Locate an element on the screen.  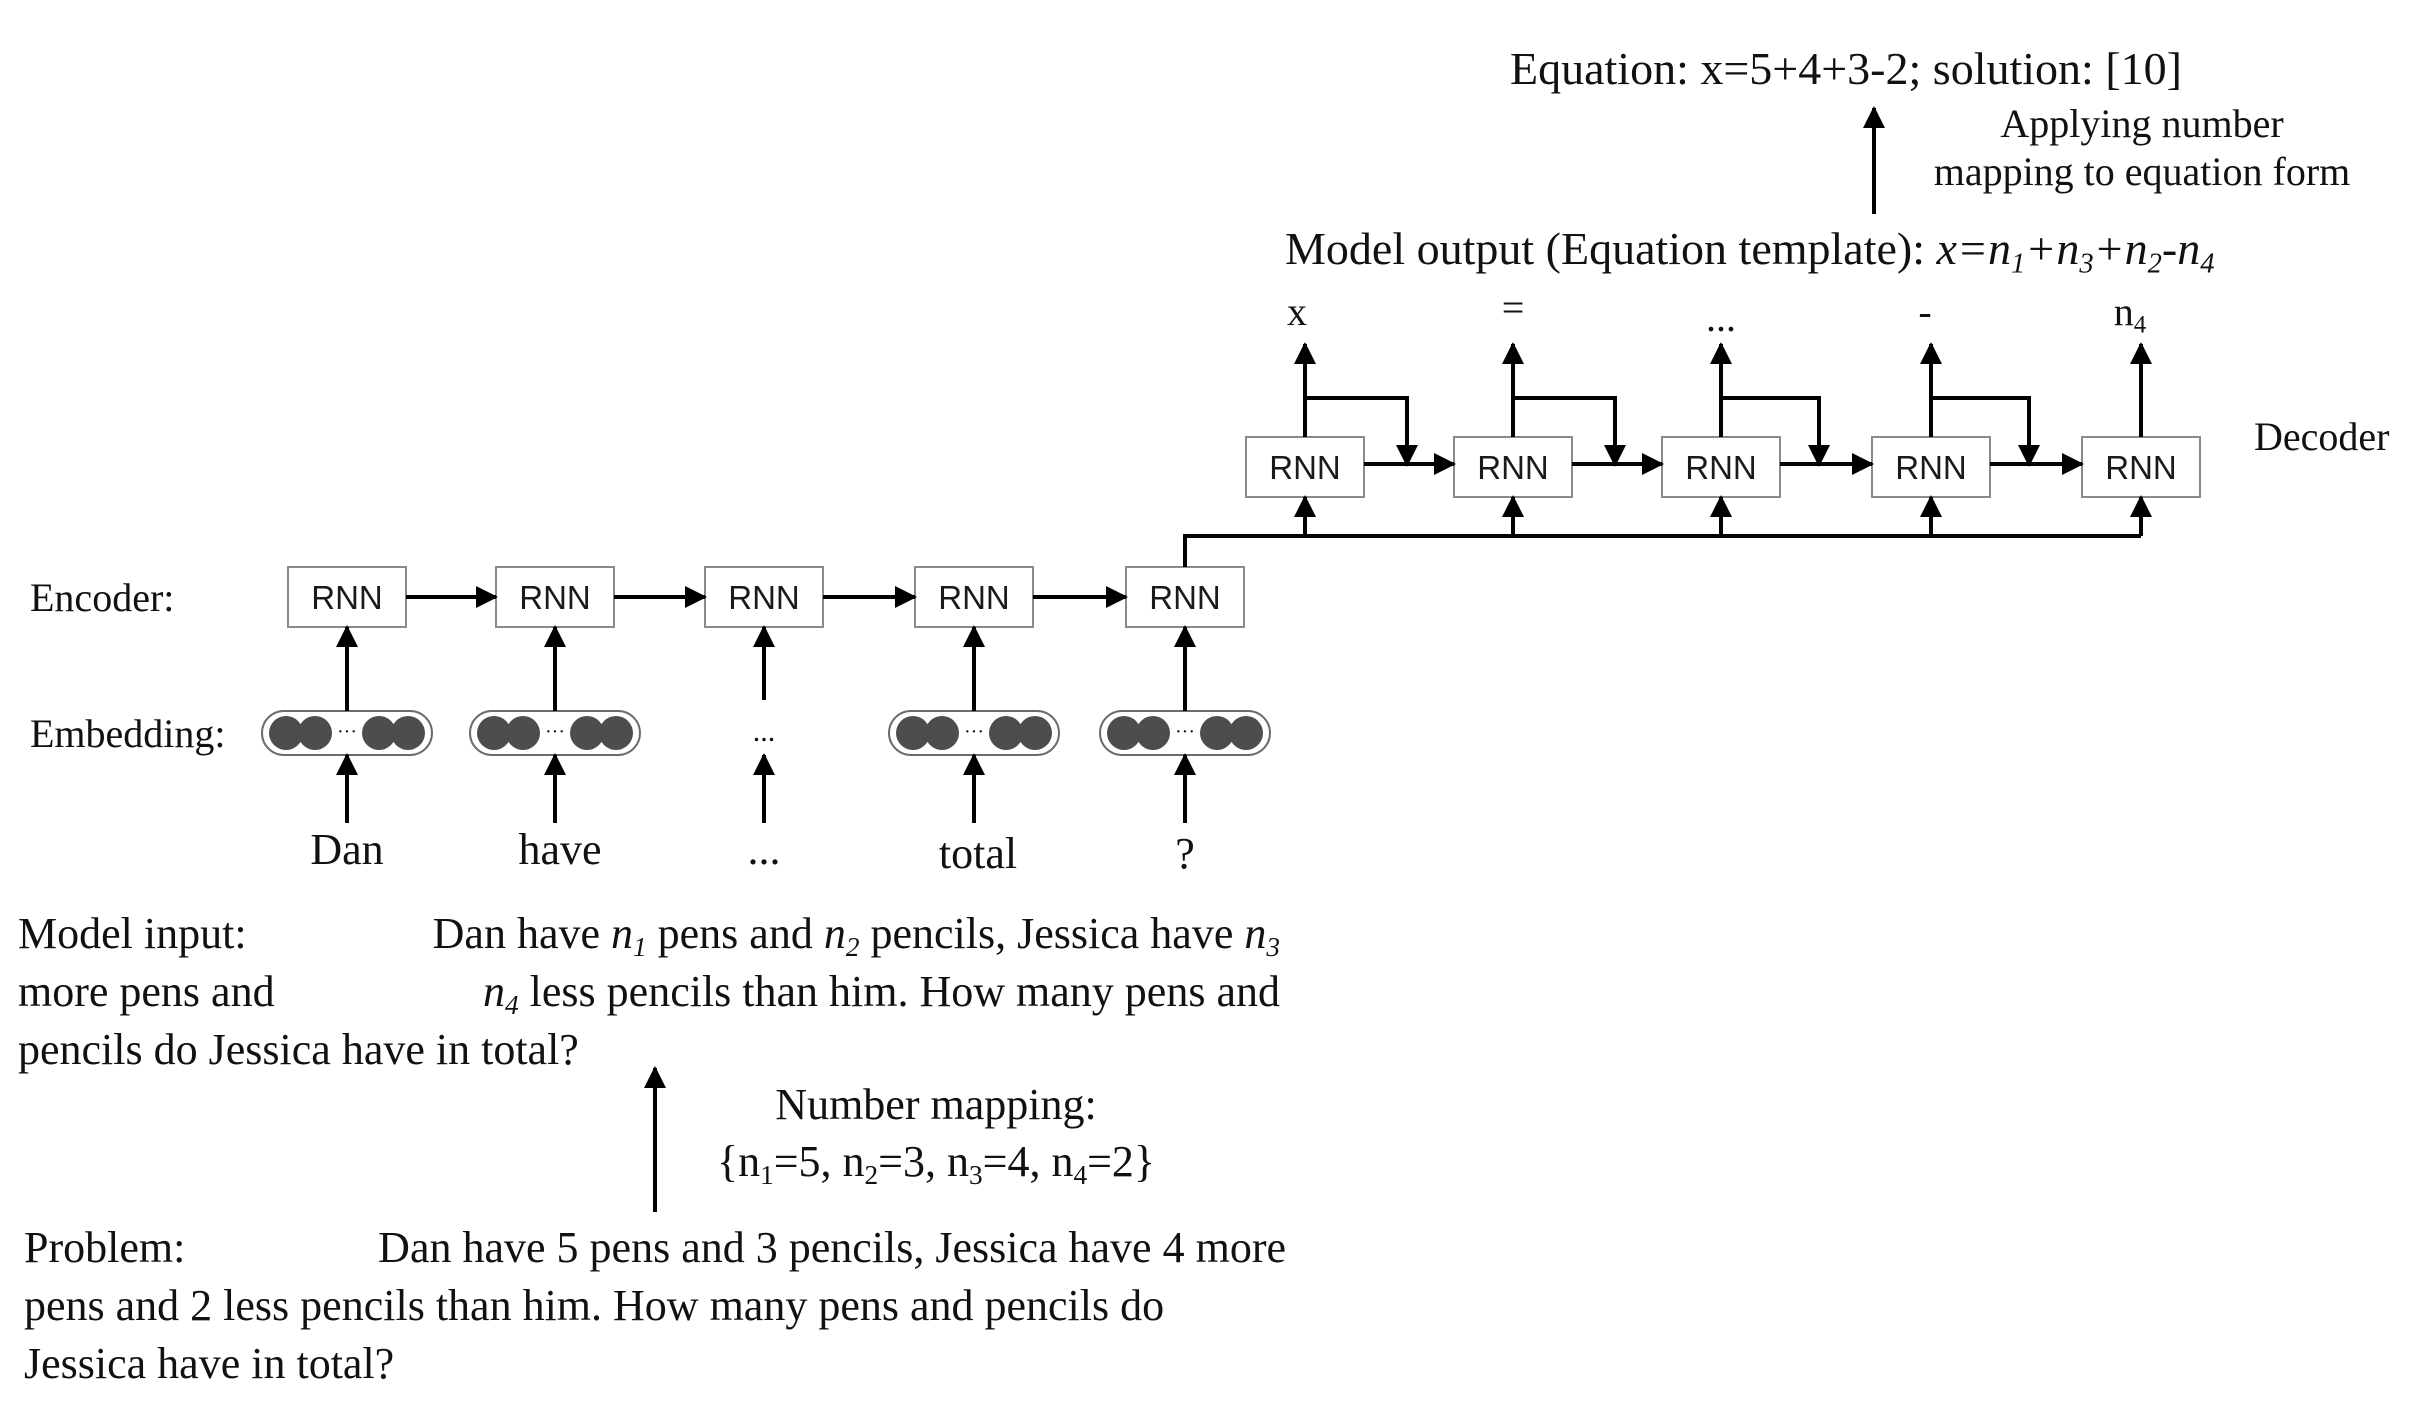
problem-line: Jessica have in total? is located at coordinates (209, 1363).